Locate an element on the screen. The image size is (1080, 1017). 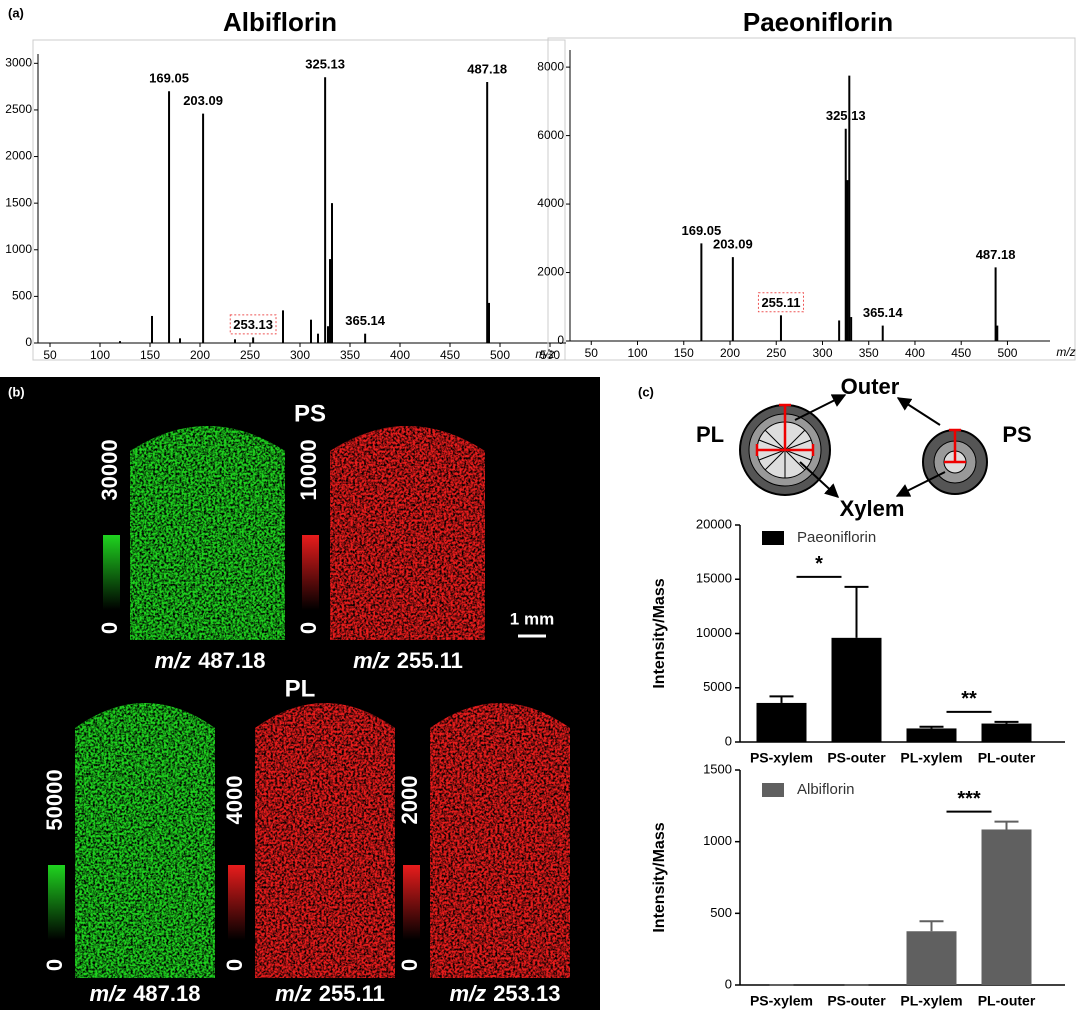
mz-value: 253.13 is located at coordinates (526, 993).